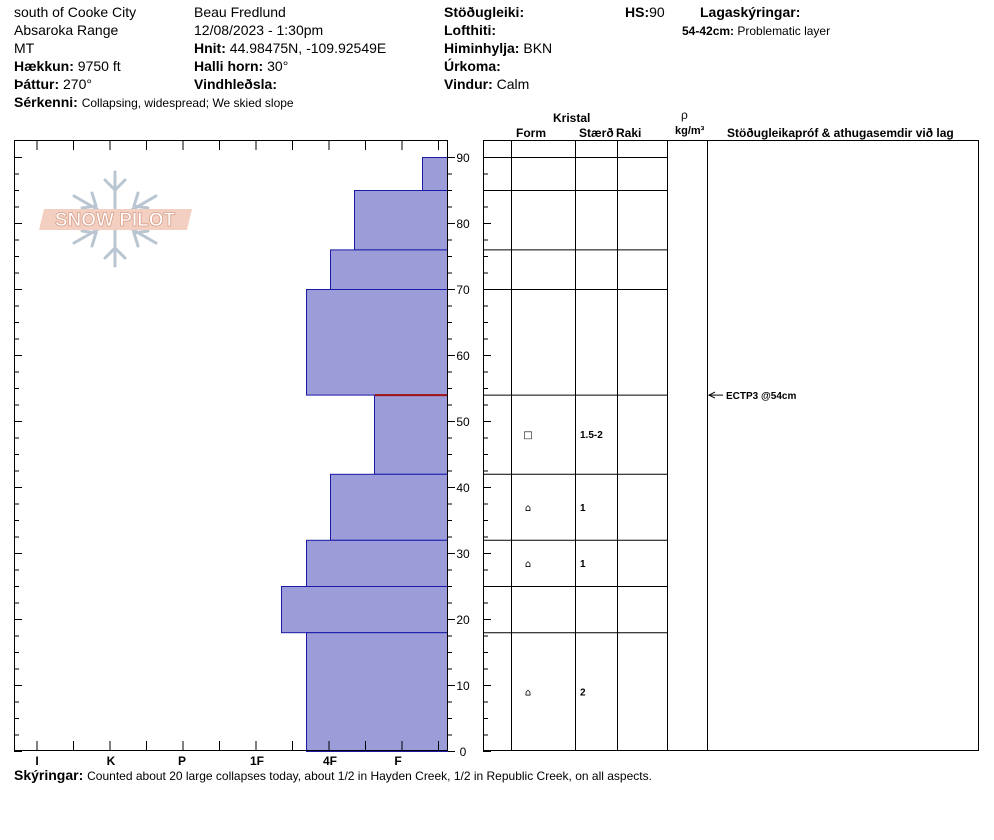 The image size is (994, 840). What do you see at coordinates (596, 133) in the screenshot?
I see `header-size: Stærð` at bounding box center [596, 133].